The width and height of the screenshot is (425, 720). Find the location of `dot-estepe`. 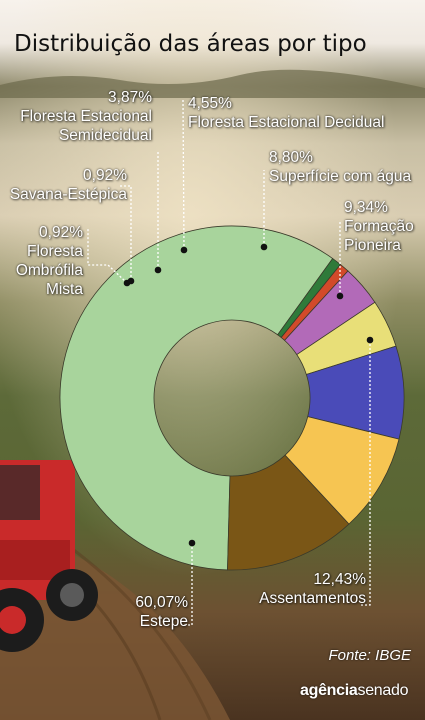

dot-estepe is located at coordinates (192, 543).